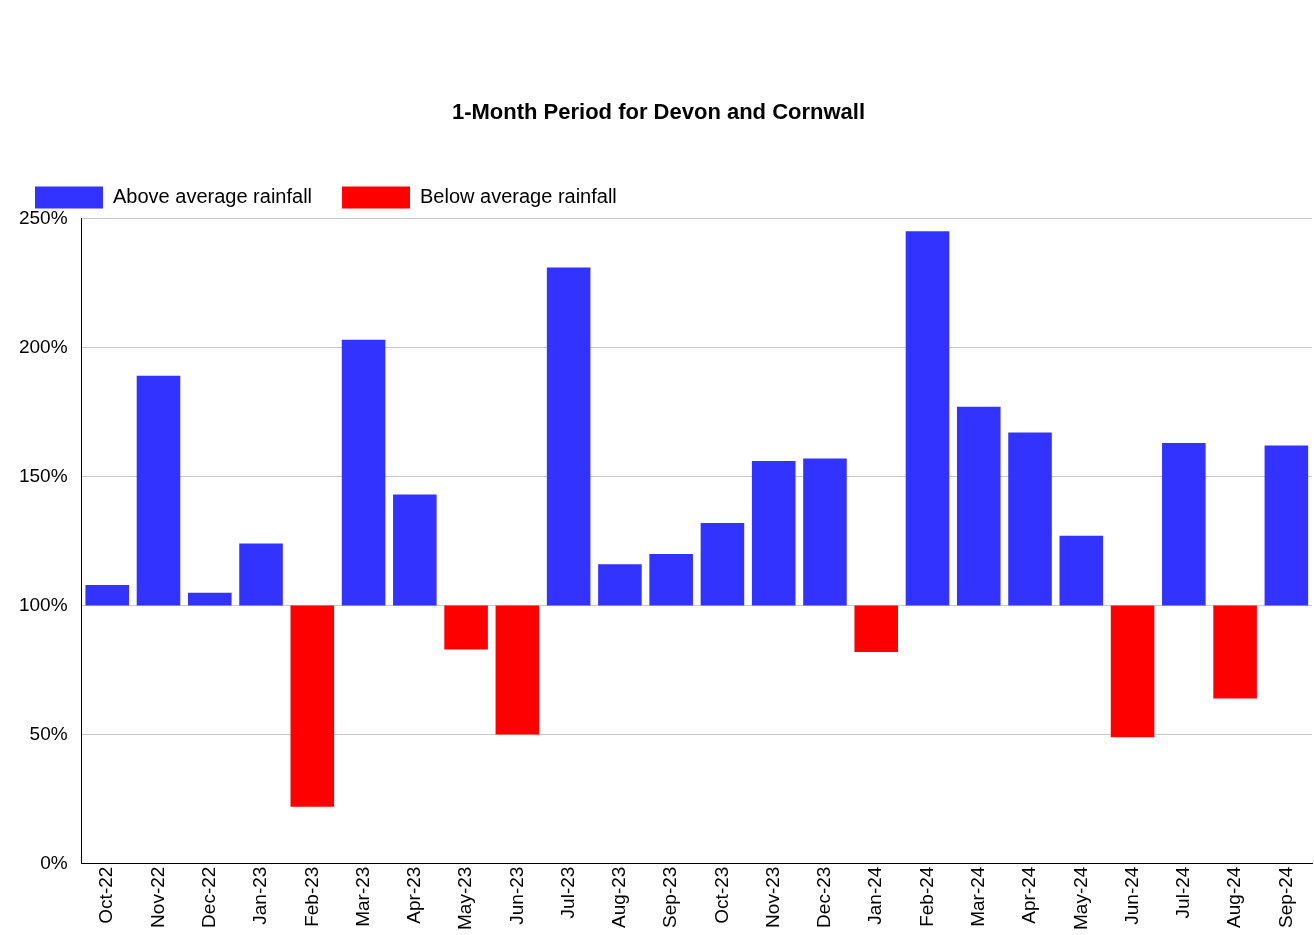 This screenshot has height=935, width=1314. I want to click on x-tick-label: Jul-23, so click(567, 892).